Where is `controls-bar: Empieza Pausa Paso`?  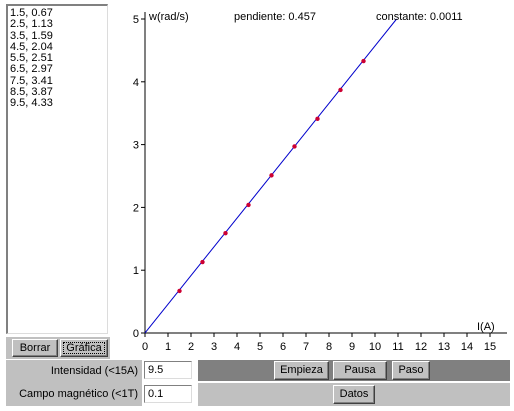
controls-bar: Empieza Pausa Paso is located at coordinates (354, 370).